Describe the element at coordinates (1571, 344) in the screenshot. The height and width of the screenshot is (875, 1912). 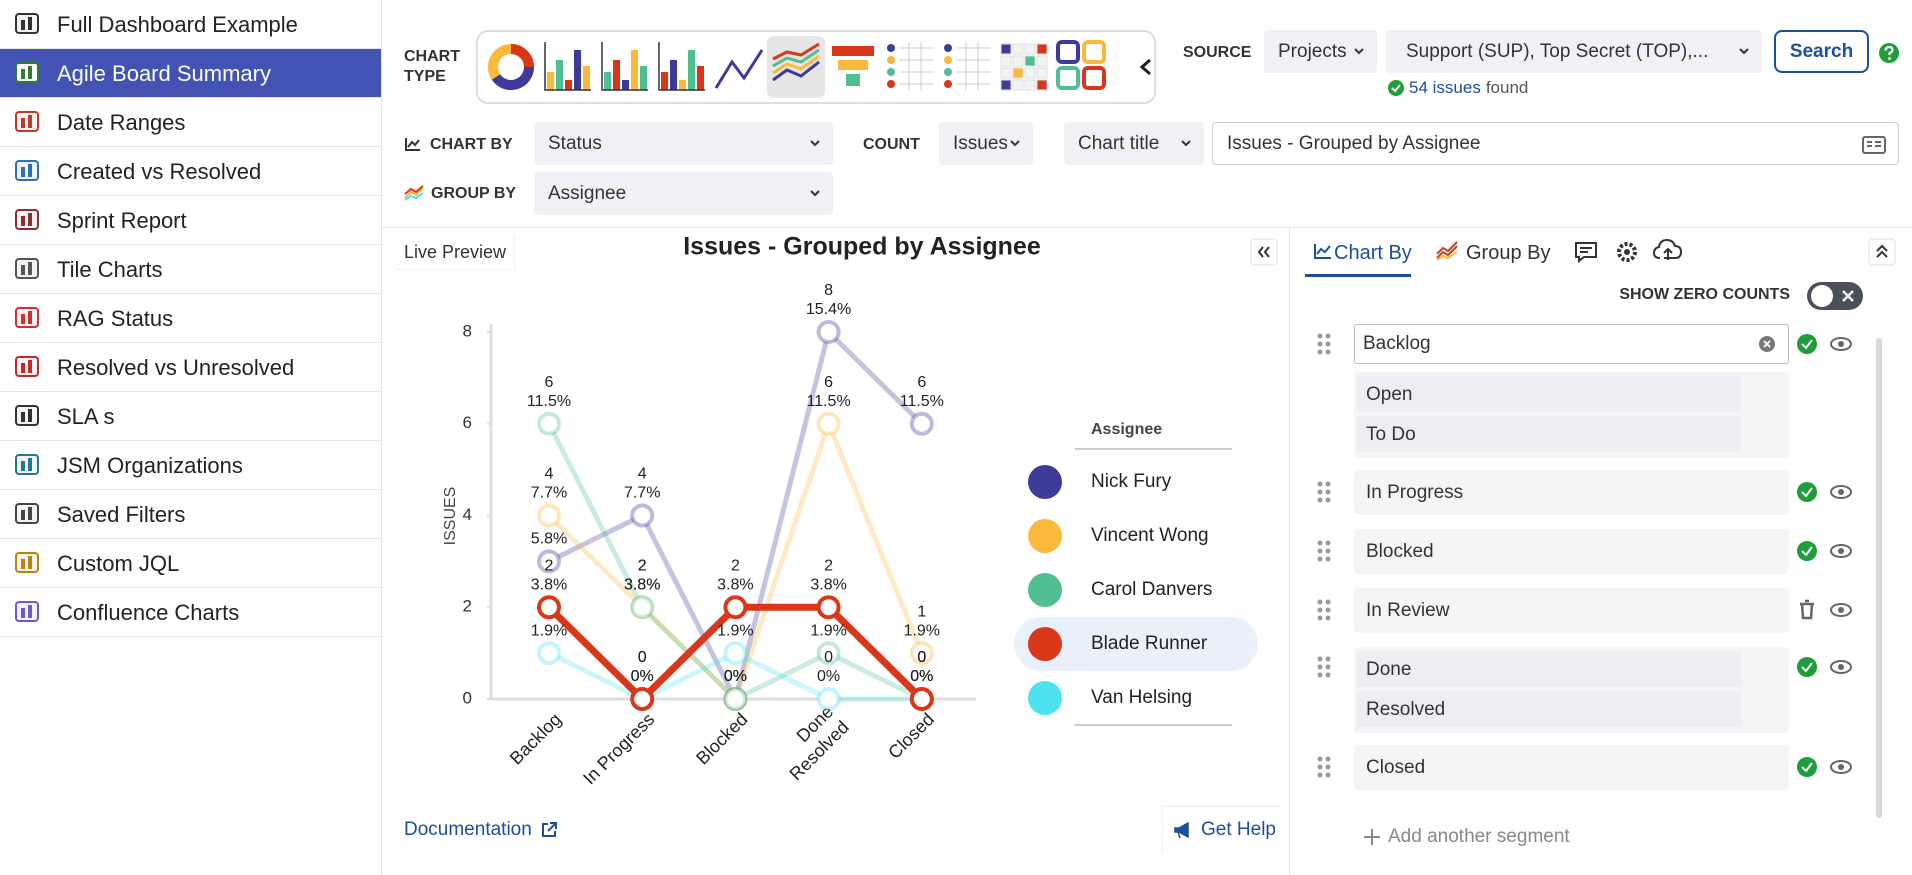
I see `segment-name-input` at that location.